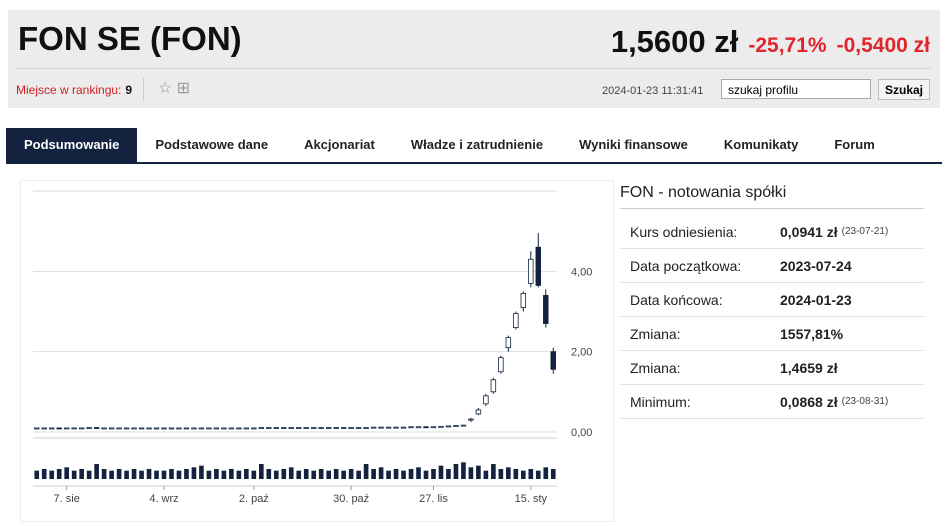 This screenshot has width=948, height=526. Describe the element at coordinates (183, 88) in the screenshot. I see `add-icon: ⊞` at that location.